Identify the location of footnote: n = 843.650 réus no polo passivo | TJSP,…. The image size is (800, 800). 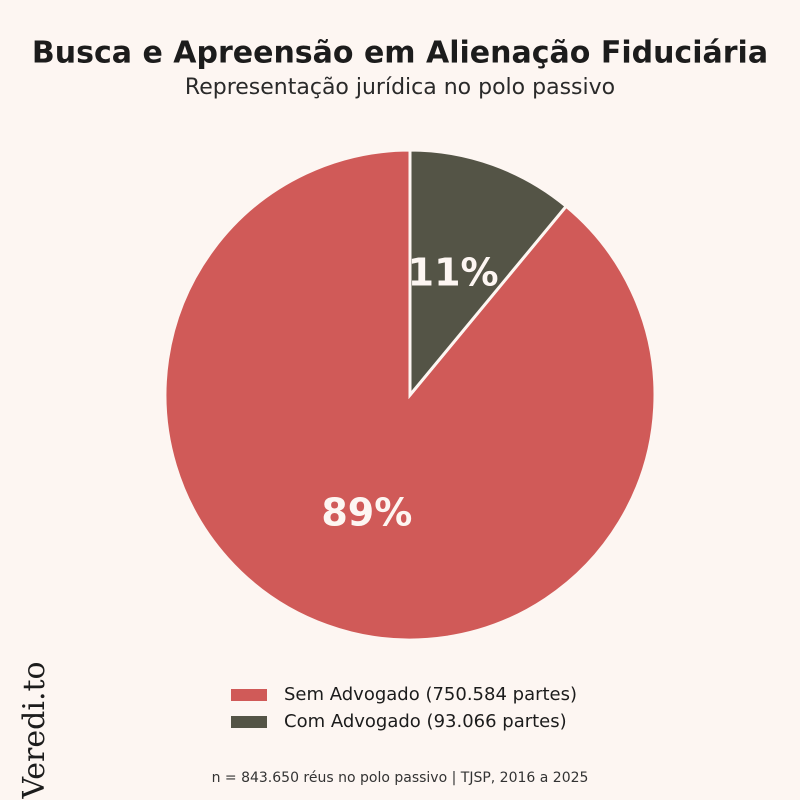
(400, 778).